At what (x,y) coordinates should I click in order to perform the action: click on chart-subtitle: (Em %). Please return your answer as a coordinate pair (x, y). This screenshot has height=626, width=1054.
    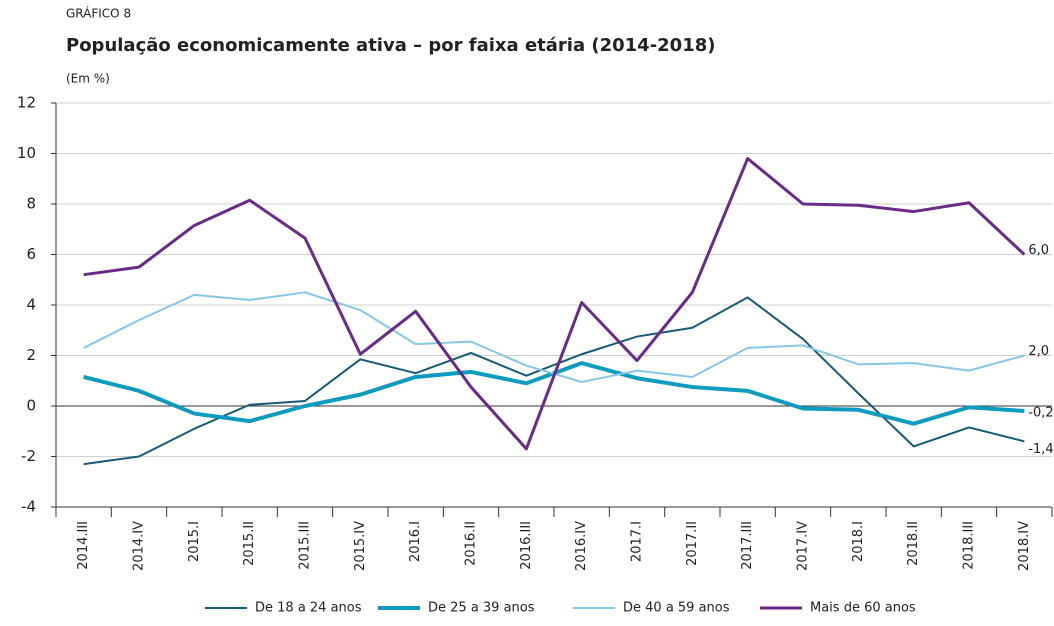
    Looking at the image, I should click on (88, 79).